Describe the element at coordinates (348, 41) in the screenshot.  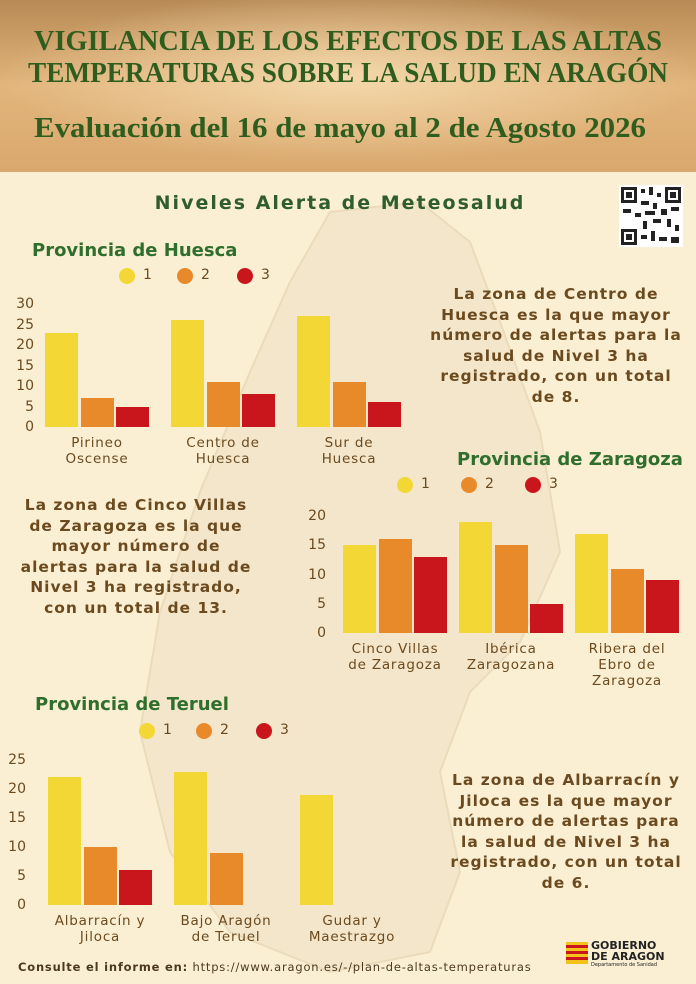
I see `header-title: VIGILANCIA DE LOS EFECTOS DE LAS ALTAS` at that location.